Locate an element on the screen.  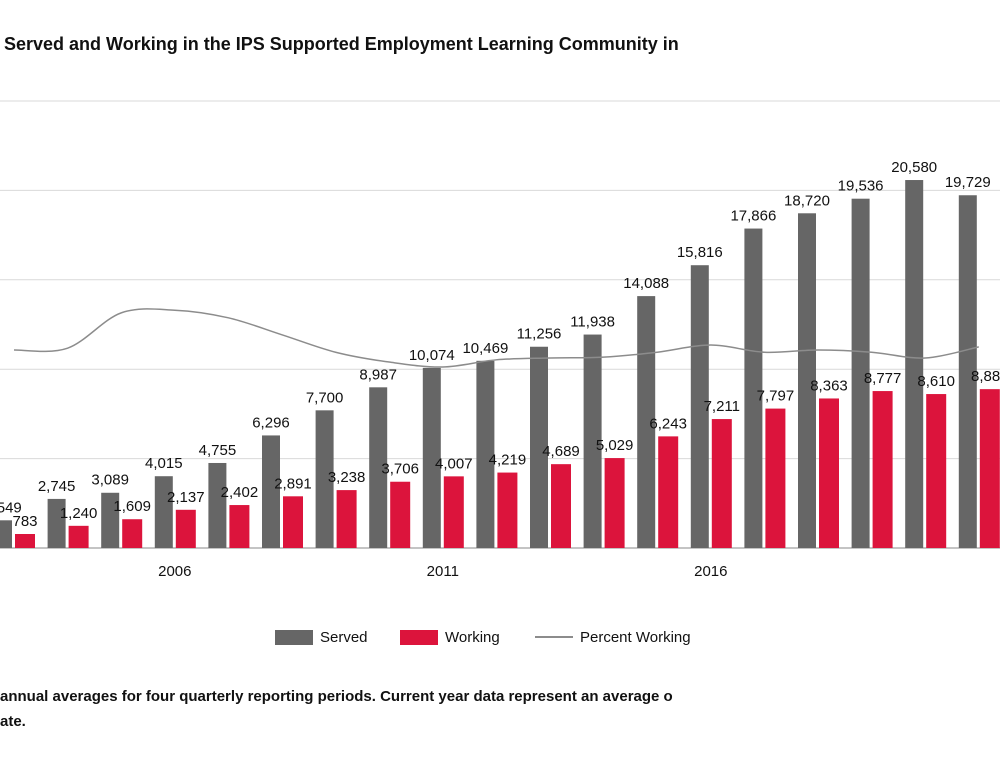
value-label: 18,720 is located at coordinates (807, 200).